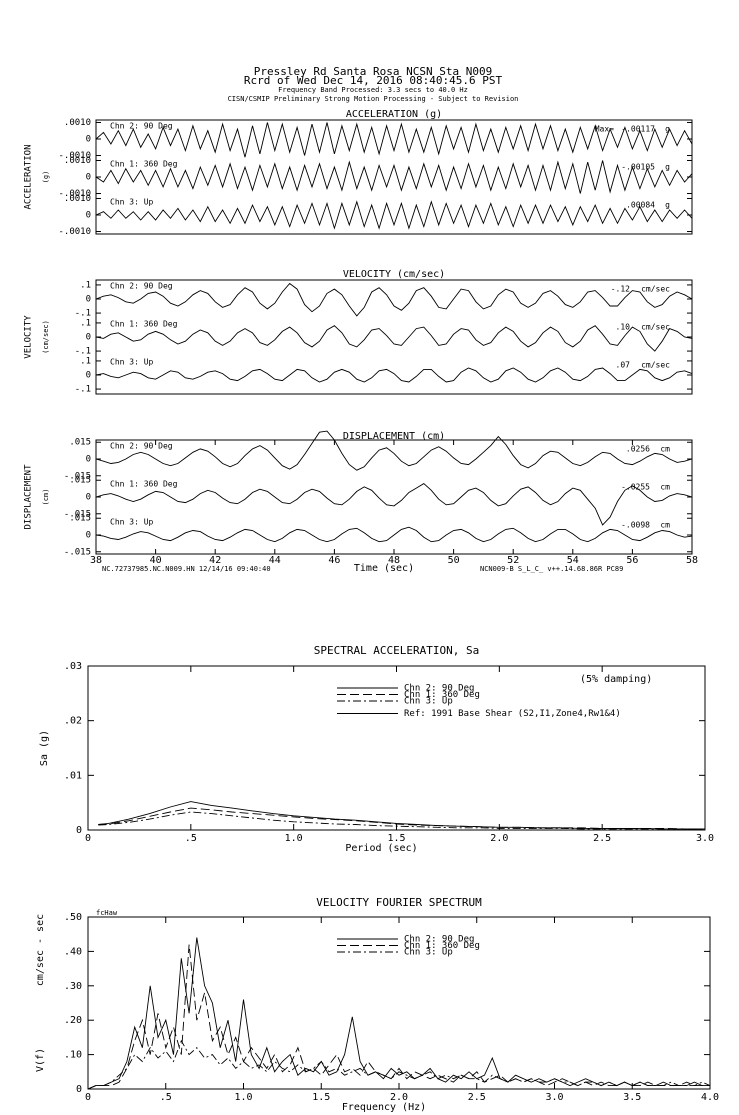  What do you see at coordinates (512, 714) in the screenshot?
I see `legend-label: Ref: 1991 Base Shear (S2,I1,Zone4,Rw1&4)` at bounding box center [512, 714].